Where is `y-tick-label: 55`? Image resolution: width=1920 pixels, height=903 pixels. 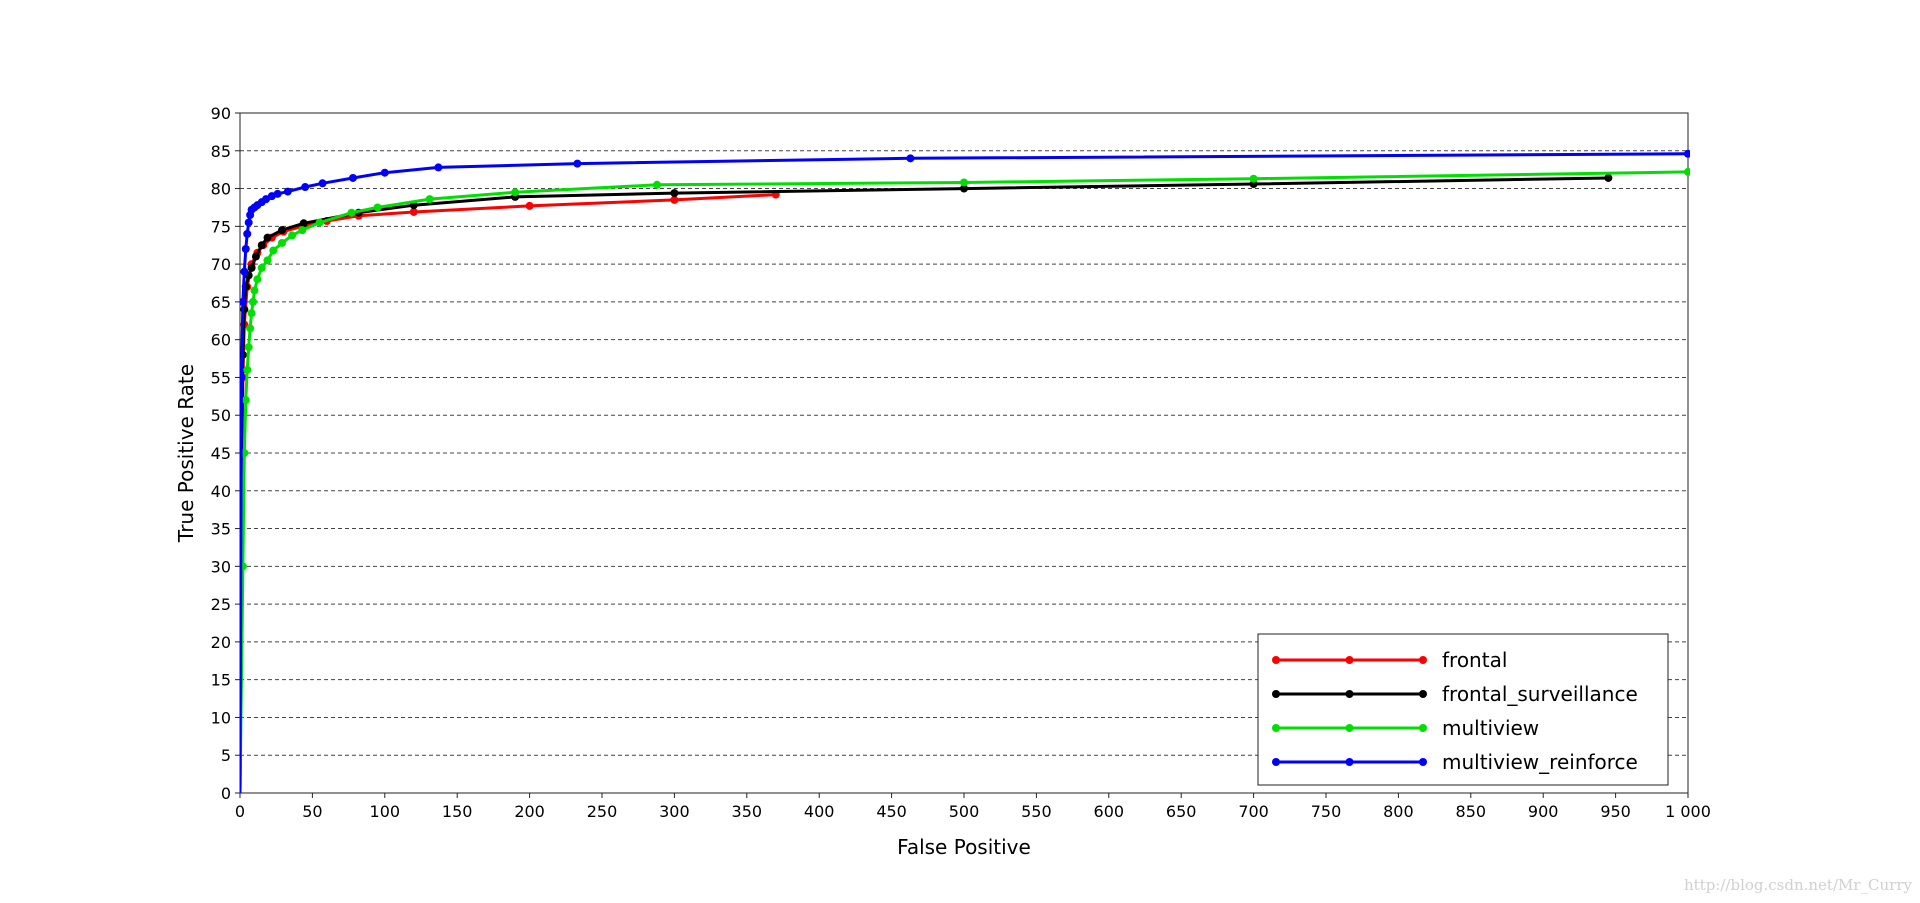 y-tick-label: 55 is located at coordinates (221, 377).